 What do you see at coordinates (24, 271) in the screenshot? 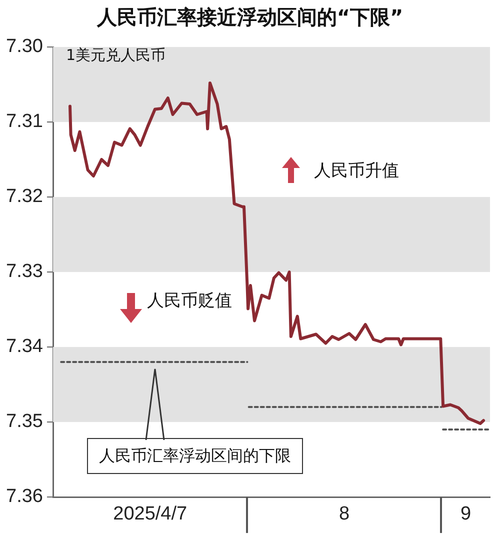
I see `y-tick-label: 7.33` at bounding box center [24, 271].